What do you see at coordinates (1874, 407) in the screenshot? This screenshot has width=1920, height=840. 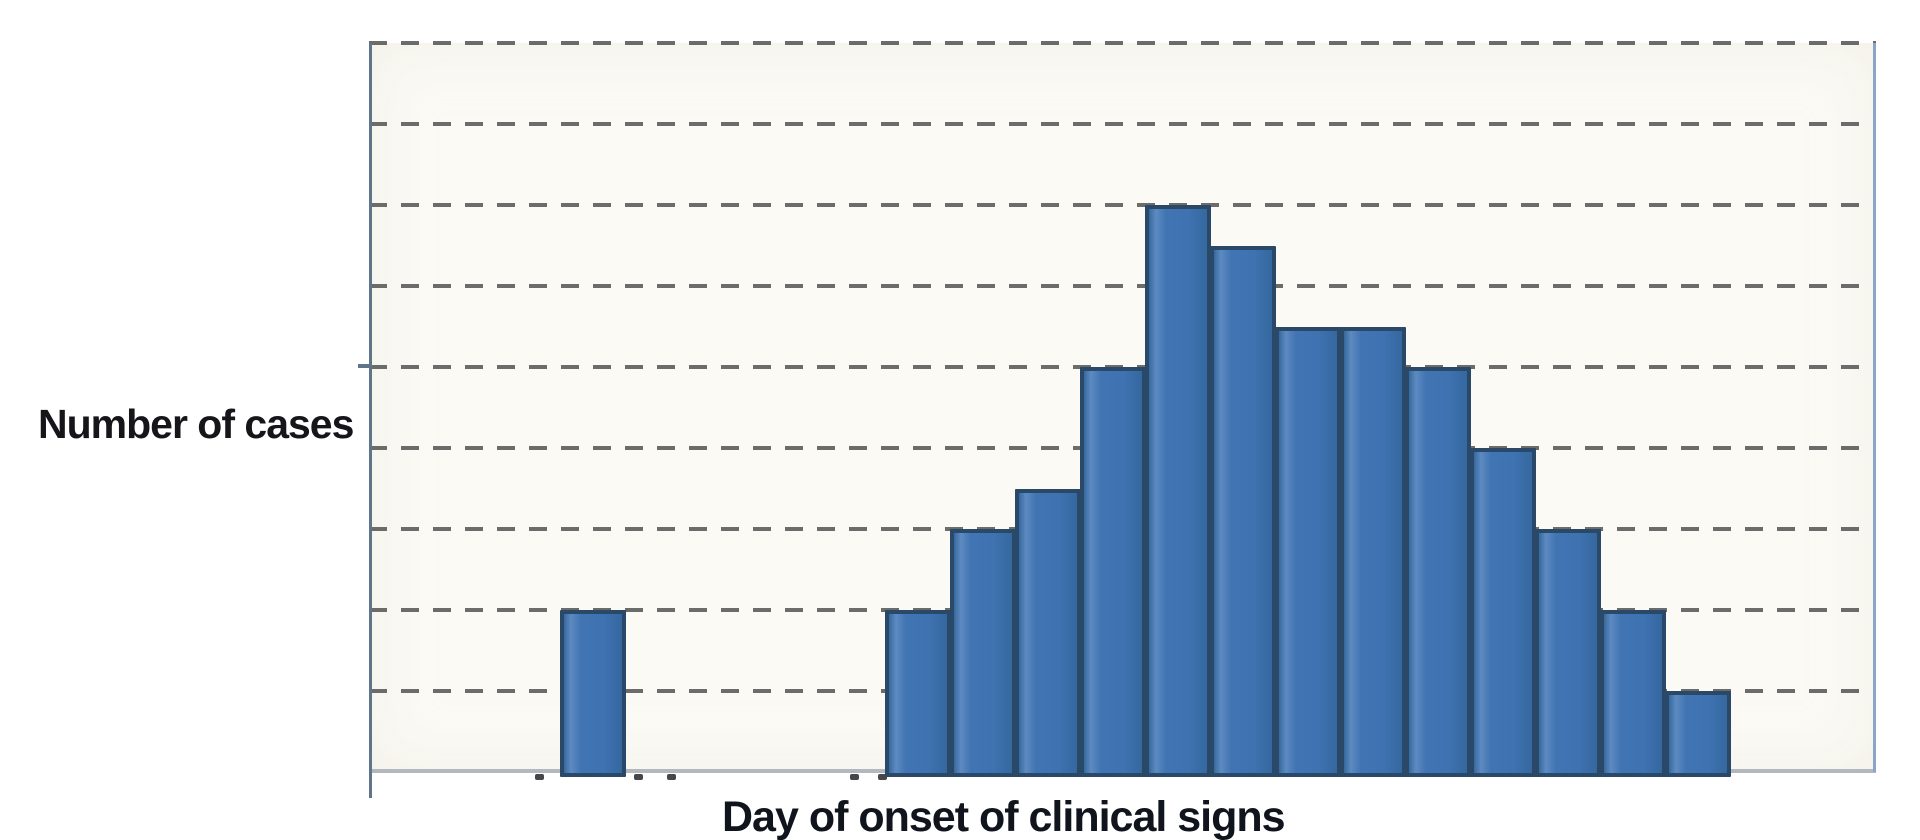 I see `plot-right-border` at bounding box center [1874, 407].